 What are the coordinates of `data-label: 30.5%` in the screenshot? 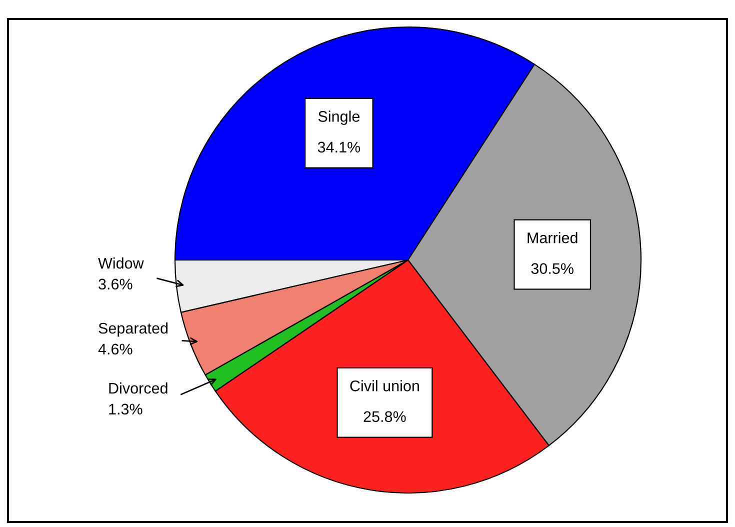 It's located at (552, 268).